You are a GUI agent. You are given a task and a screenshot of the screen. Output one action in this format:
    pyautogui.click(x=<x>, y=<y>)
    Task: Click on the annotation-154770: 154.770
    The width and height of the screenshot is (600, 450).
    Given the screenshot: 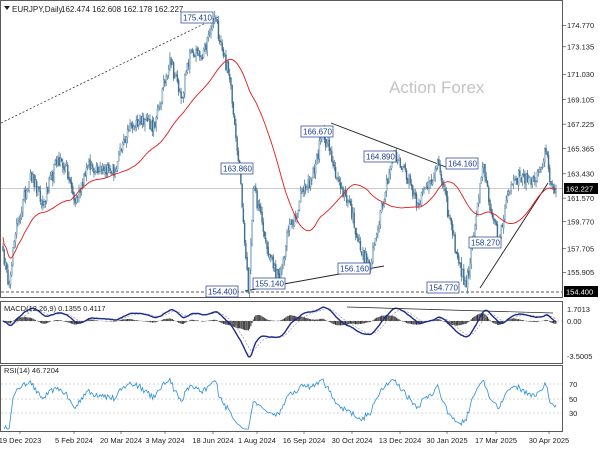 What is the action you would take?
    pyautogui.click(x=443, y=288)
    